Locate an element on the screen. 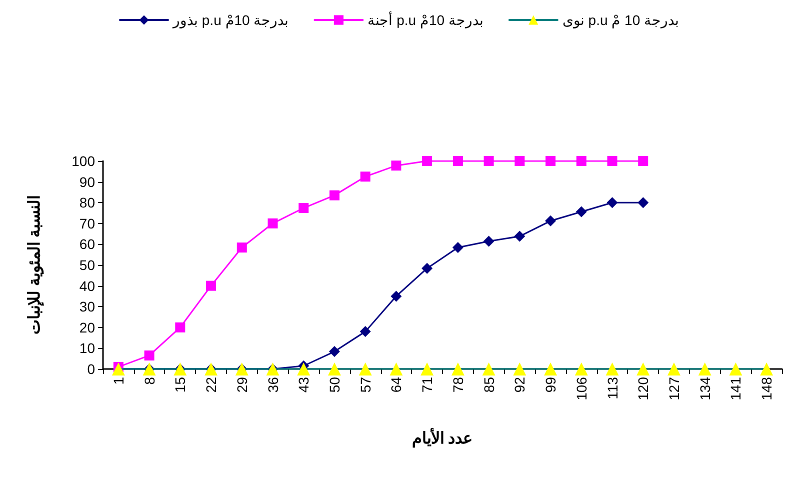  legend-label: أجنة p.u بدرجة 10مْ is located at coordinates (426, 19).